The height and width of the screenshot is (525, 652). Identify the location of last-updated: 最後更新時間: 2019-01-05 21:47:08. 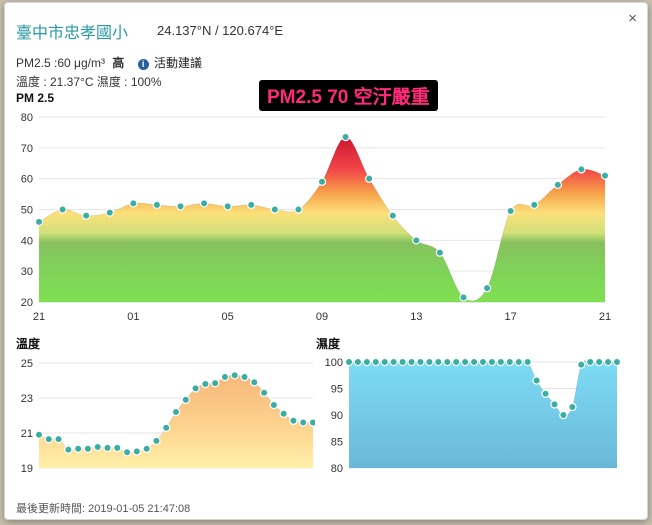
(103, 509).